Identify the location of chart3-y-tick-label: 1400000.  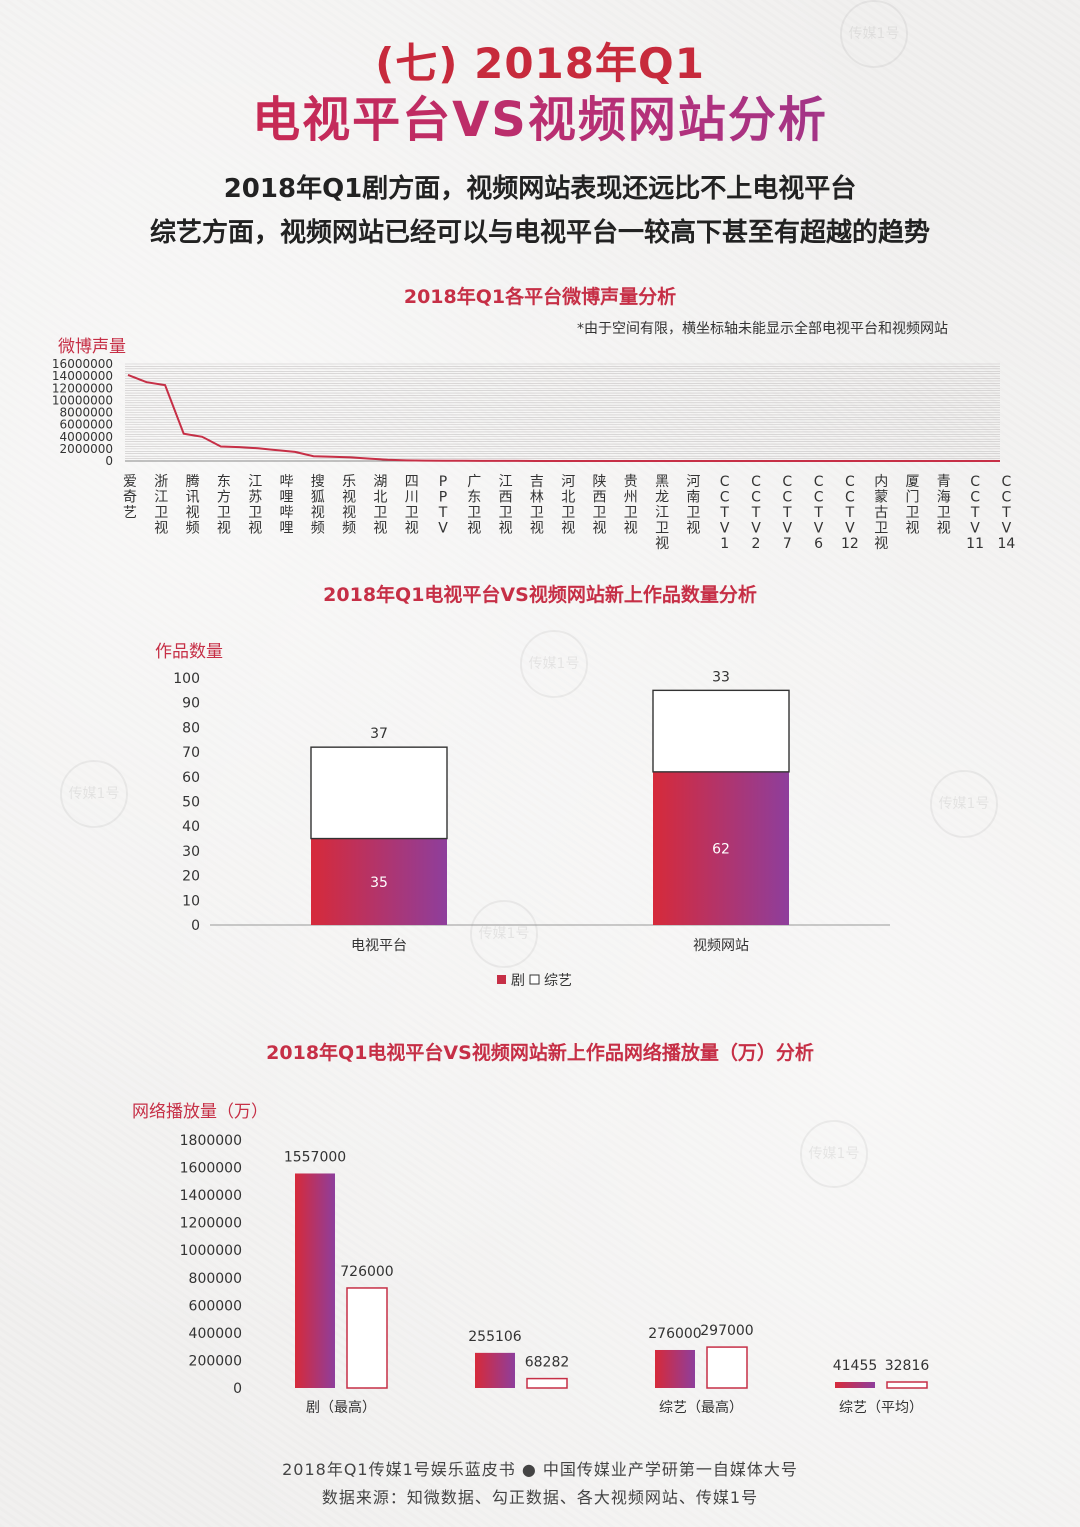
(211, 1196).